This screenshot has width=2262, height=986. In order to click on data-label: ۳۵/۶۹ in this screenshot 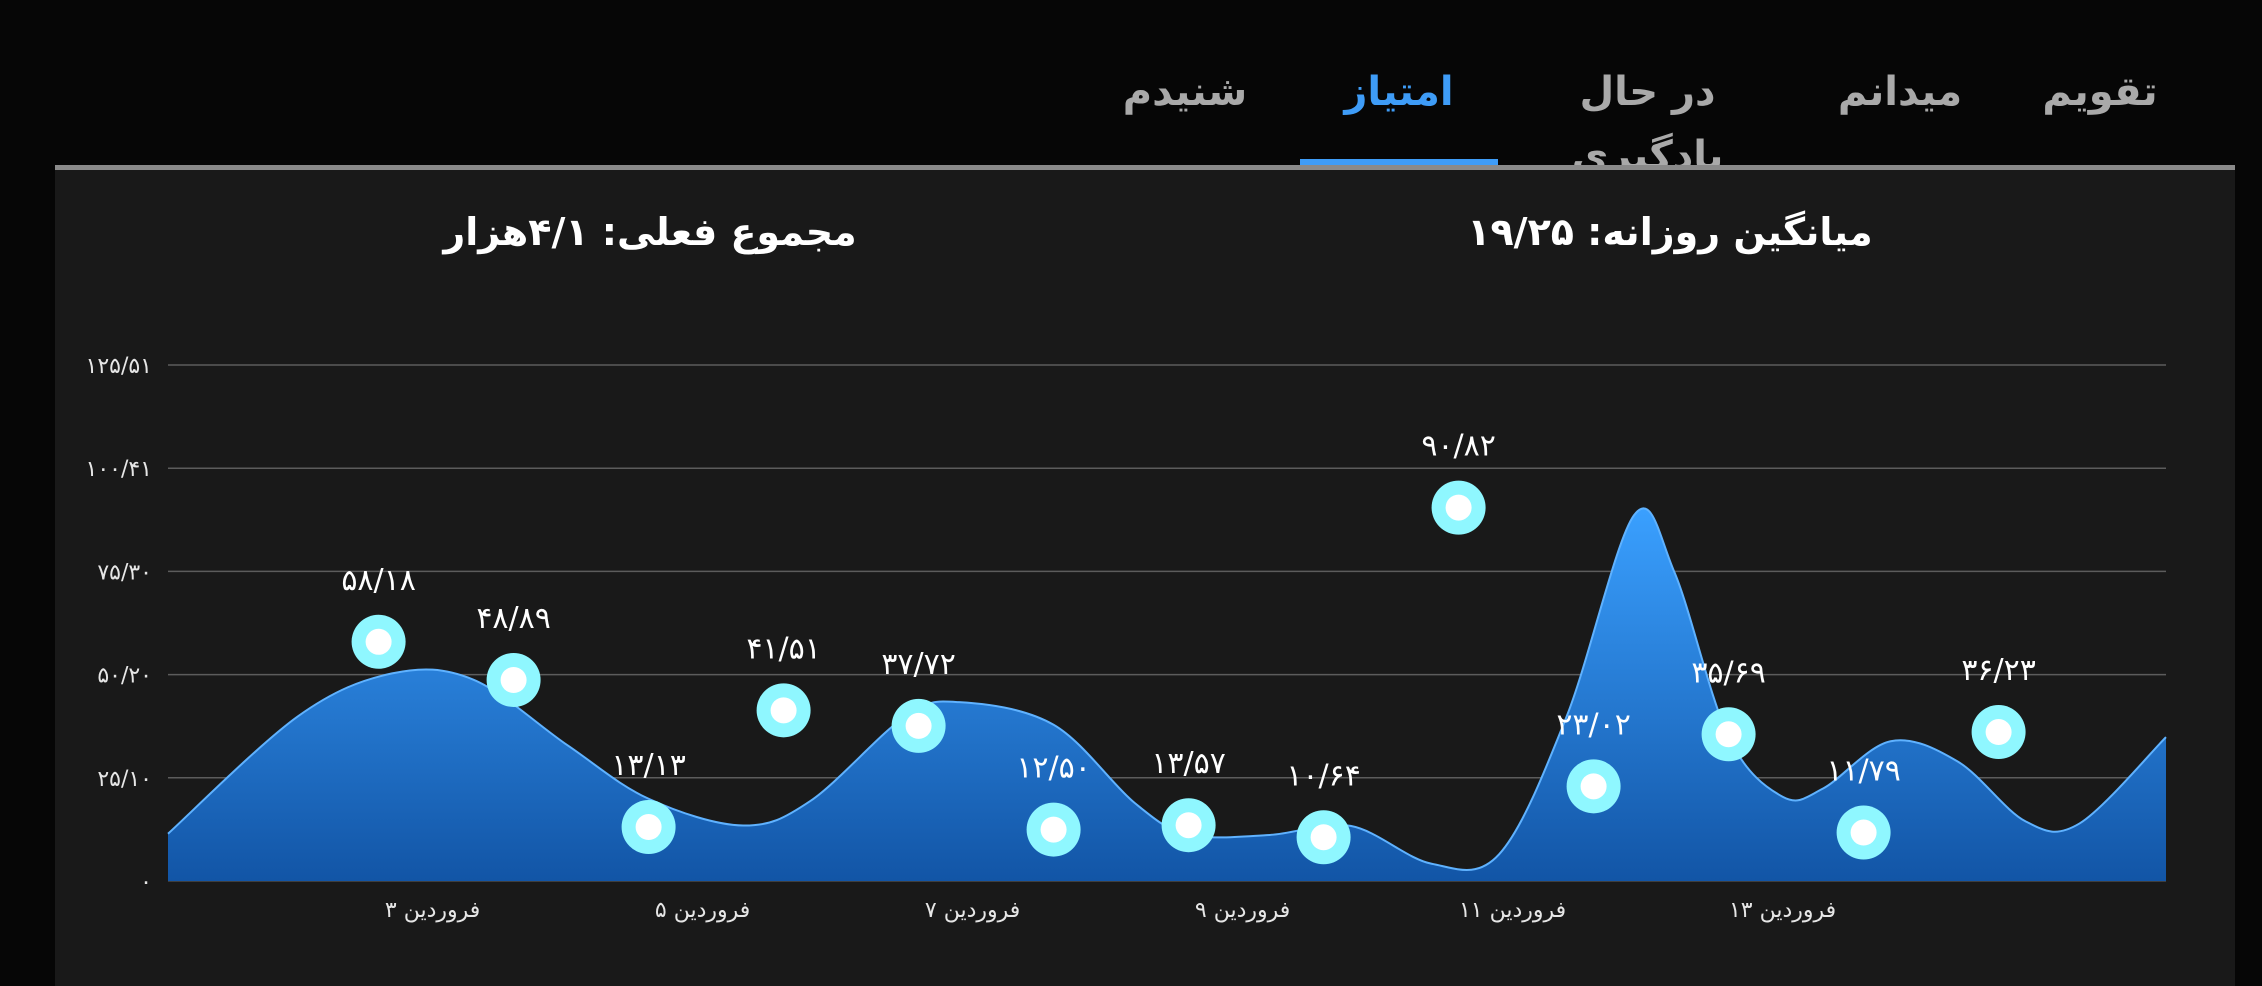, I will do `click(1728, 672)`.